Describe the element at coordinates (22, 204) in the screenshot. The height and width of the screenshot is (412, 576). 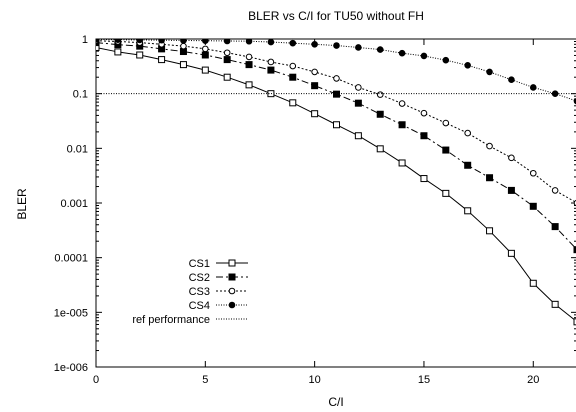
I see `y-axis-label: BLER` at that location.